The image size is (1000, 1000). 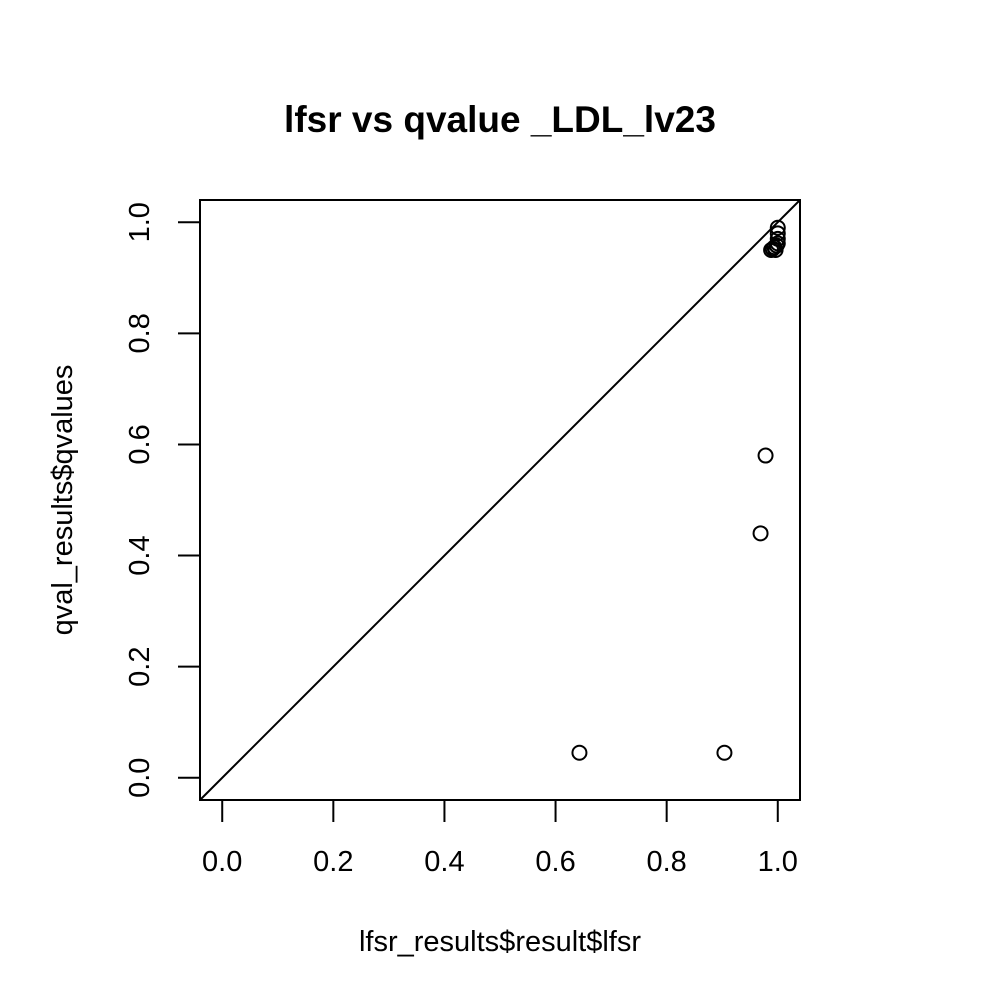 I want to click on y-tick-label: 0.0, so click(x=140, y=778).